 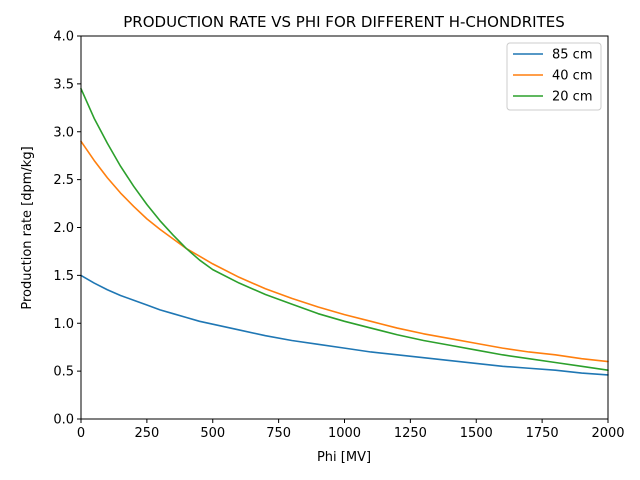 I want to click on y-axis-label: Production rate [dpm/kg], so click(x=27, y=227).